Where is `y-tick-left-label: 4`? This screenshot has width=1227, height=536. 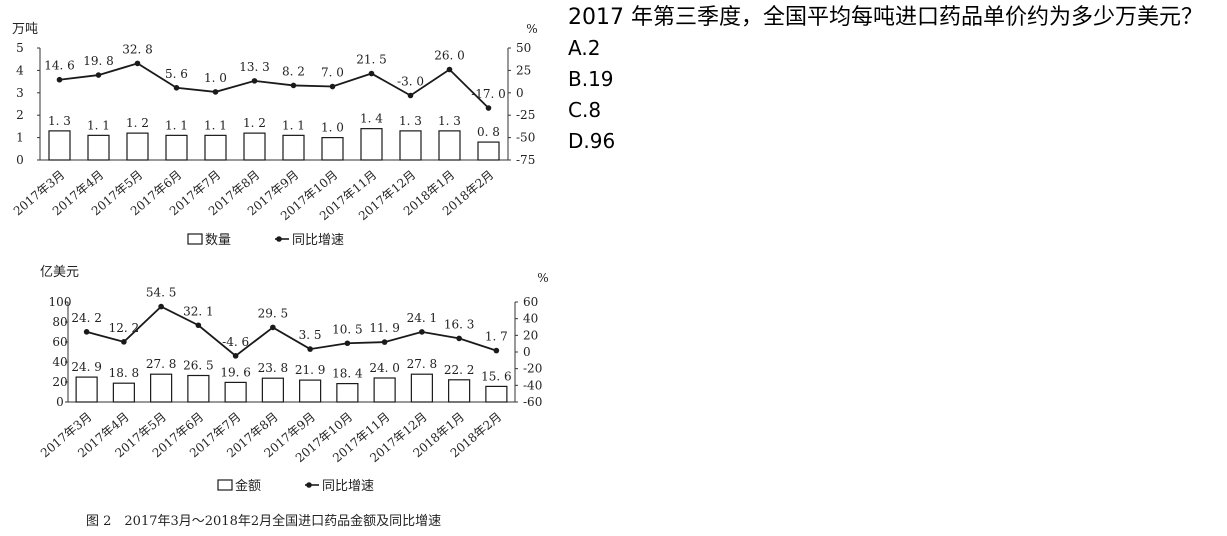 y-tick-left-label: 4 is located at coordinates (20, 70).